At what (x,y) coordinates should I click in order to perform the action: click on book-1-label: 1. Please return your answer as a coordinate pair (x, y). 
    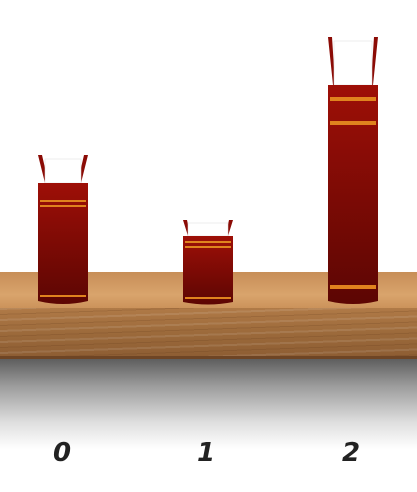
    Looking at the image, I should click on (206, 453).